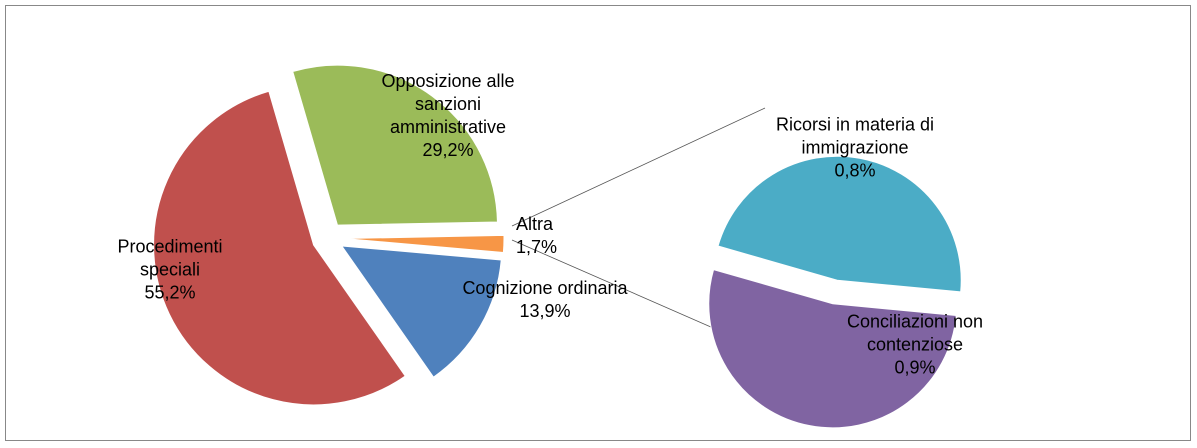  Describe the element at coordinates (556, 236) in the screenshot. I see `data-label: Altra 1,7%` at that location.